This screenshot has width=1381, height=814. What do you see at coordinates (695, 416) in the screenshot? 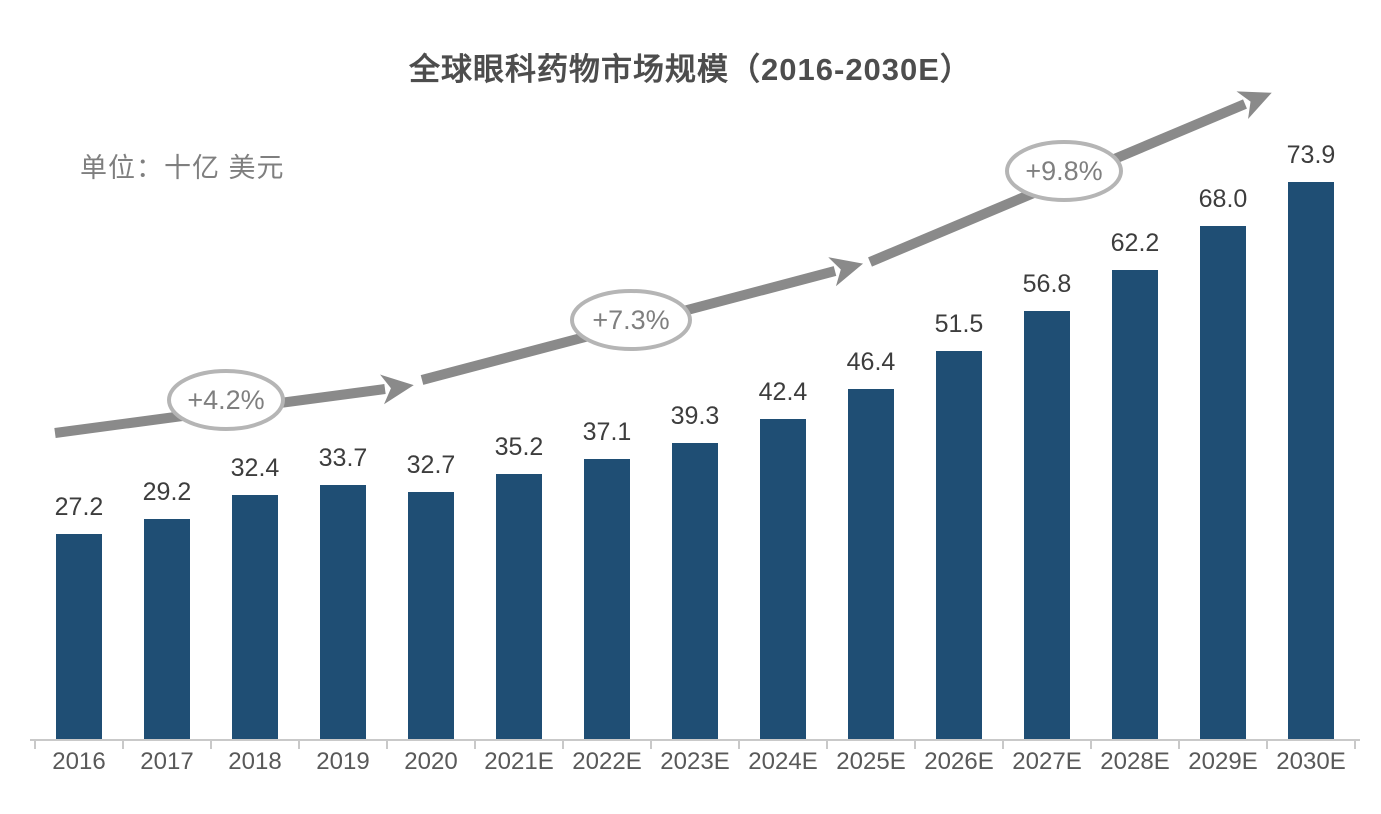
I see `value-label-2023E: 39.3` at bounding box center [695, 416].